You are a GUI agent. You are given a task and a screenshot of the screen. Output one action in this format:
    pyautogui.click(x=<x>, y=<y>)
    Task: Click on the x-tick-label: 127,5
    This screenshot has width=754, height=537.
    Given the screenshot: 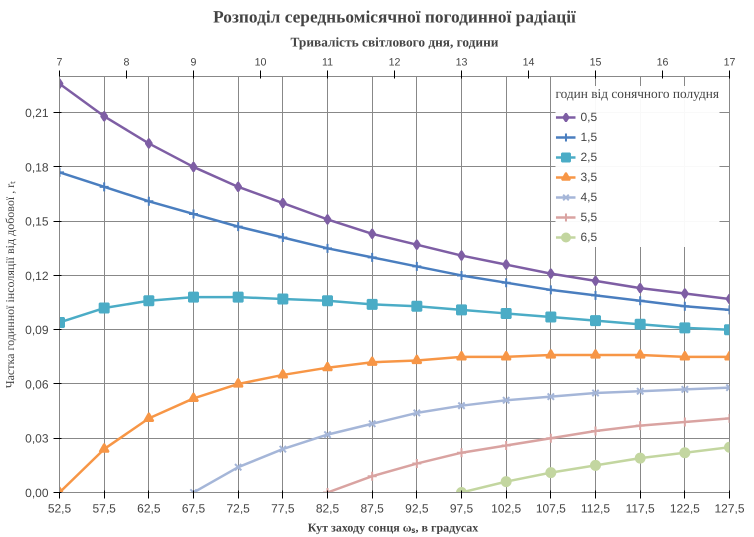 What is the action you would take?
    pyautogui.click(x=729, y=509)
    